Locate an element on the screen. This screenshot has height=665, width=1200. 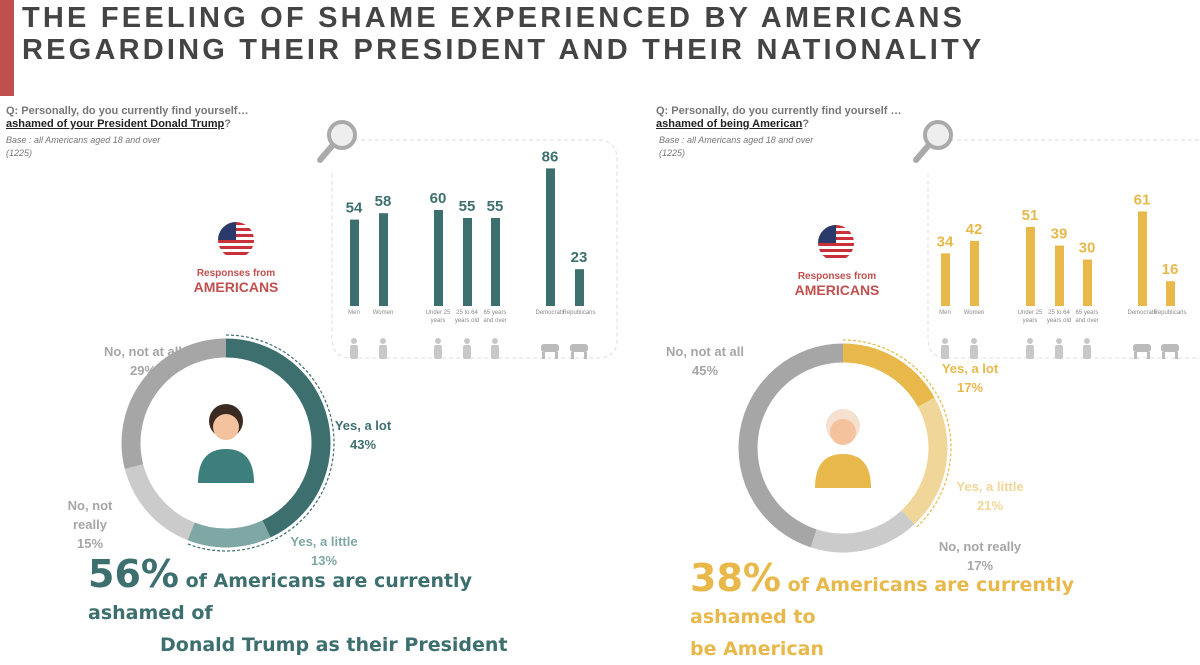
elephant-icon is located at coordinates (1170, 351).